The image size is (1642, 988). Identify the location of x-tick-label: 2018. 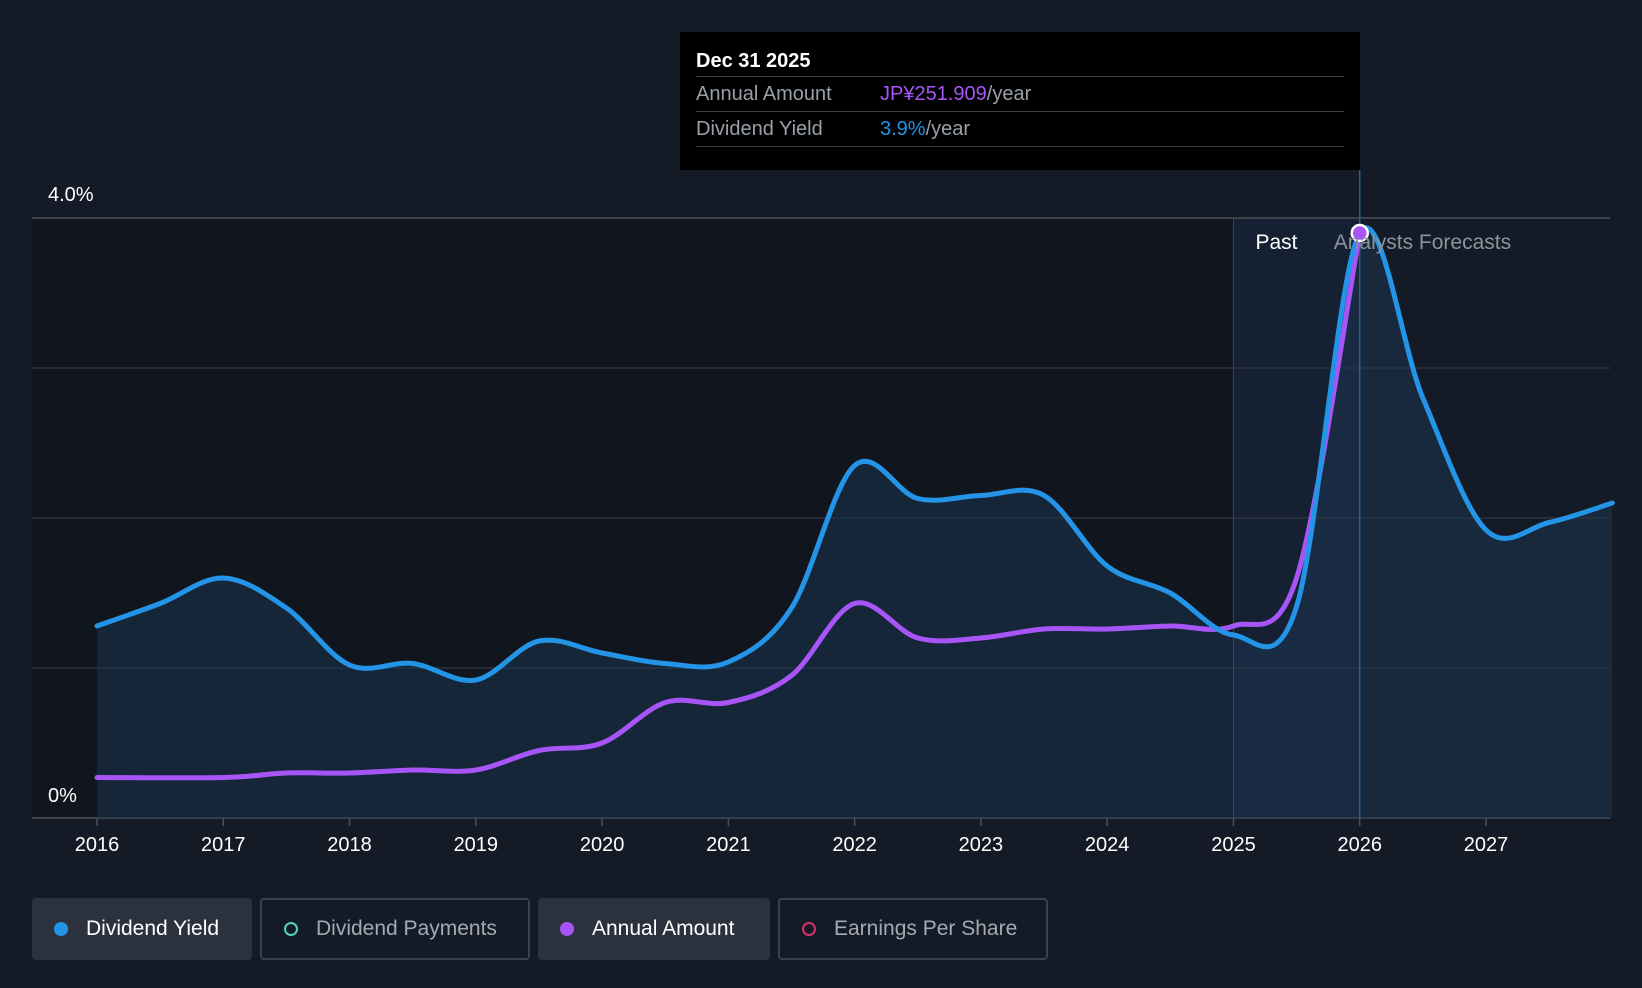
(349, 845).